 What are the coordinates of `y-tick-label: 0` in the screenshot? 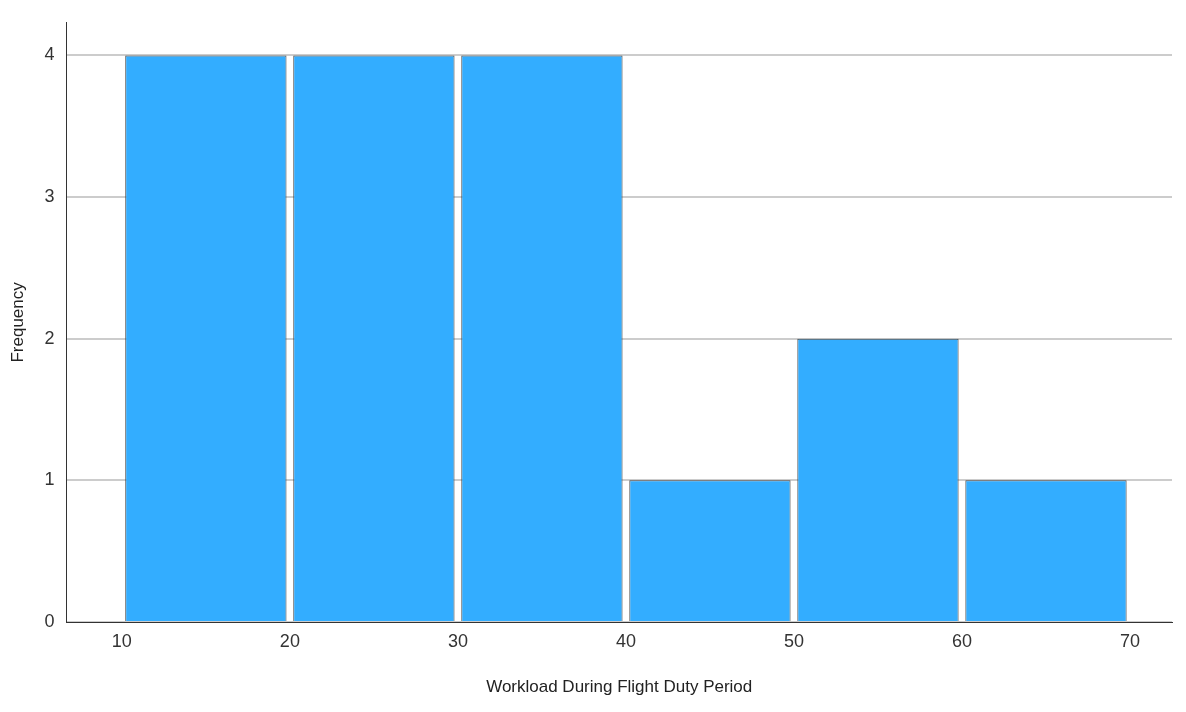 It's located at (49, 620).